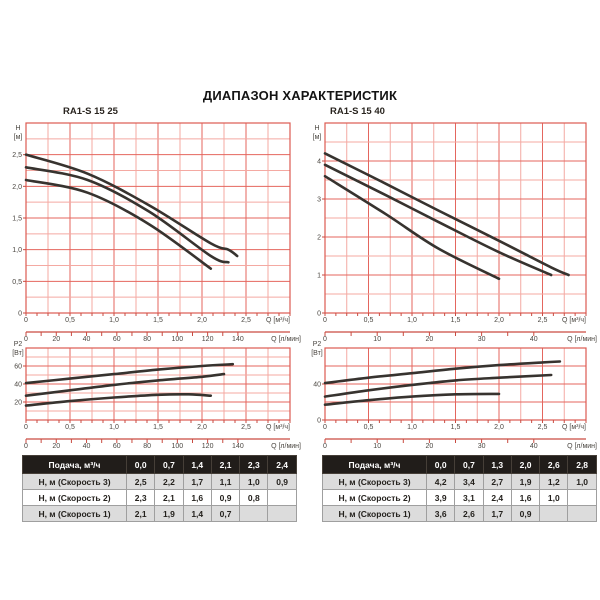 The height and width of the screenshot is (600, 600). Describe the element at coordinates (317, 353) in the screenshot. I see `y-axis-label: [Вт]` at that location.